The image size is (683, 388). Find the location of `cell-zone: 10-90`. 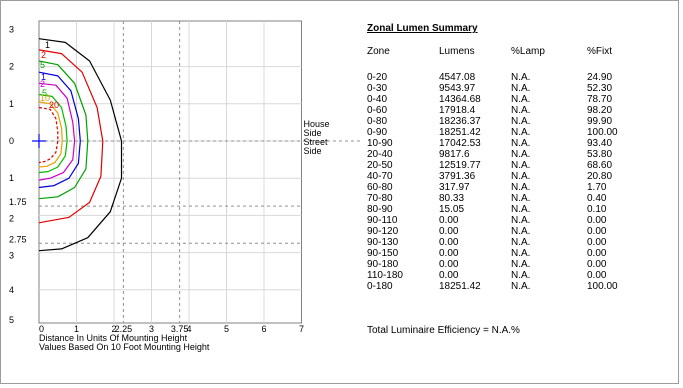

cell-zone: 10-90 is located at coordinates (380, 143).